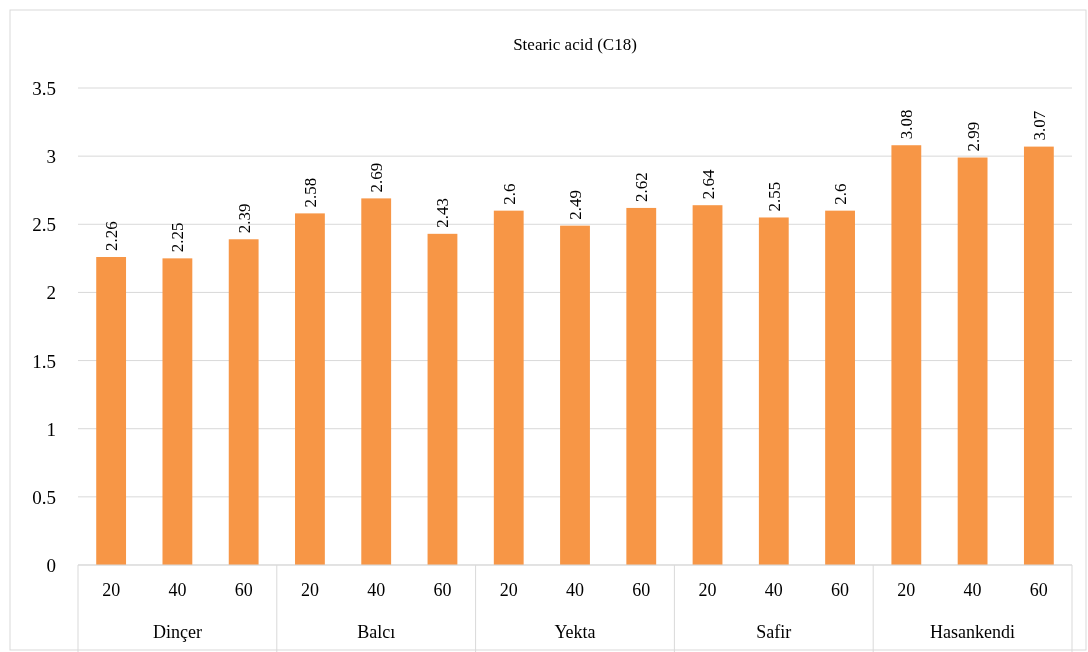  What do you see at coordinates (774, 196) in the screenshot?
I see `data-label: 2.55` at bounding box center [774, 196].